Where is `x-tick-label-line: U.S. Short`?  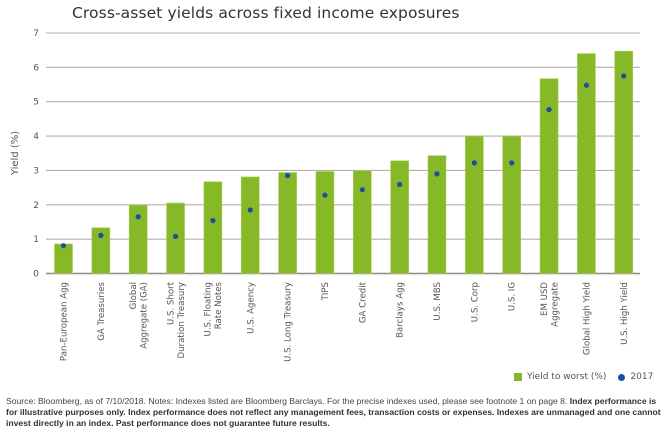 x-tick-label-line: U.S. Short is located at coordinates (171, 303).